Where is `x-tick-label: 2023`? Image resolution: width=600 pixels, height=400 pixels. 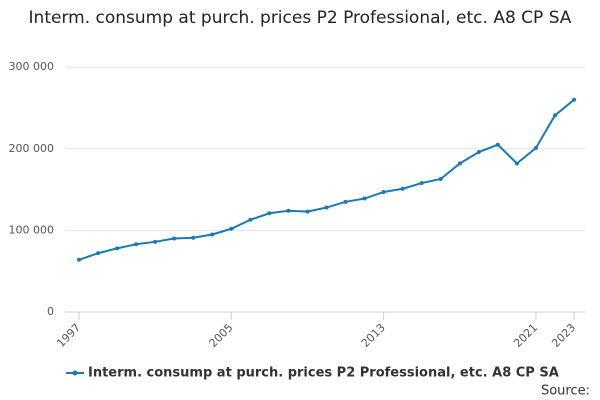 x-tick-label: 2023 is located at coordinates (563, 335).